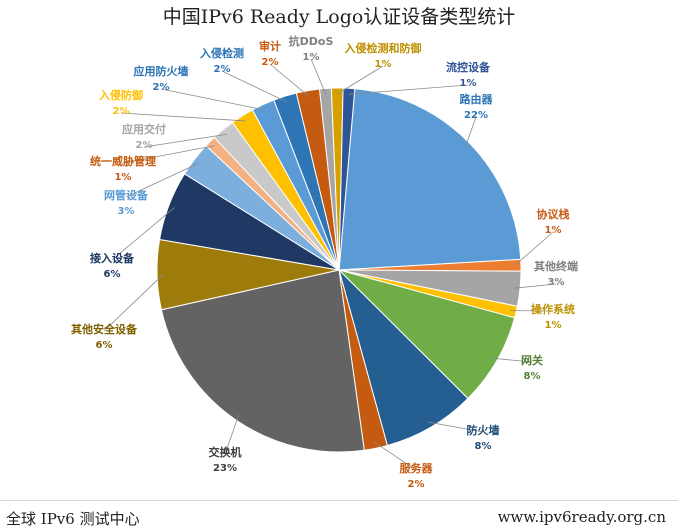 The height and width of the screenshot is (531, 678). I want to click on slice-percent-12: 1%, so click(123, 177).